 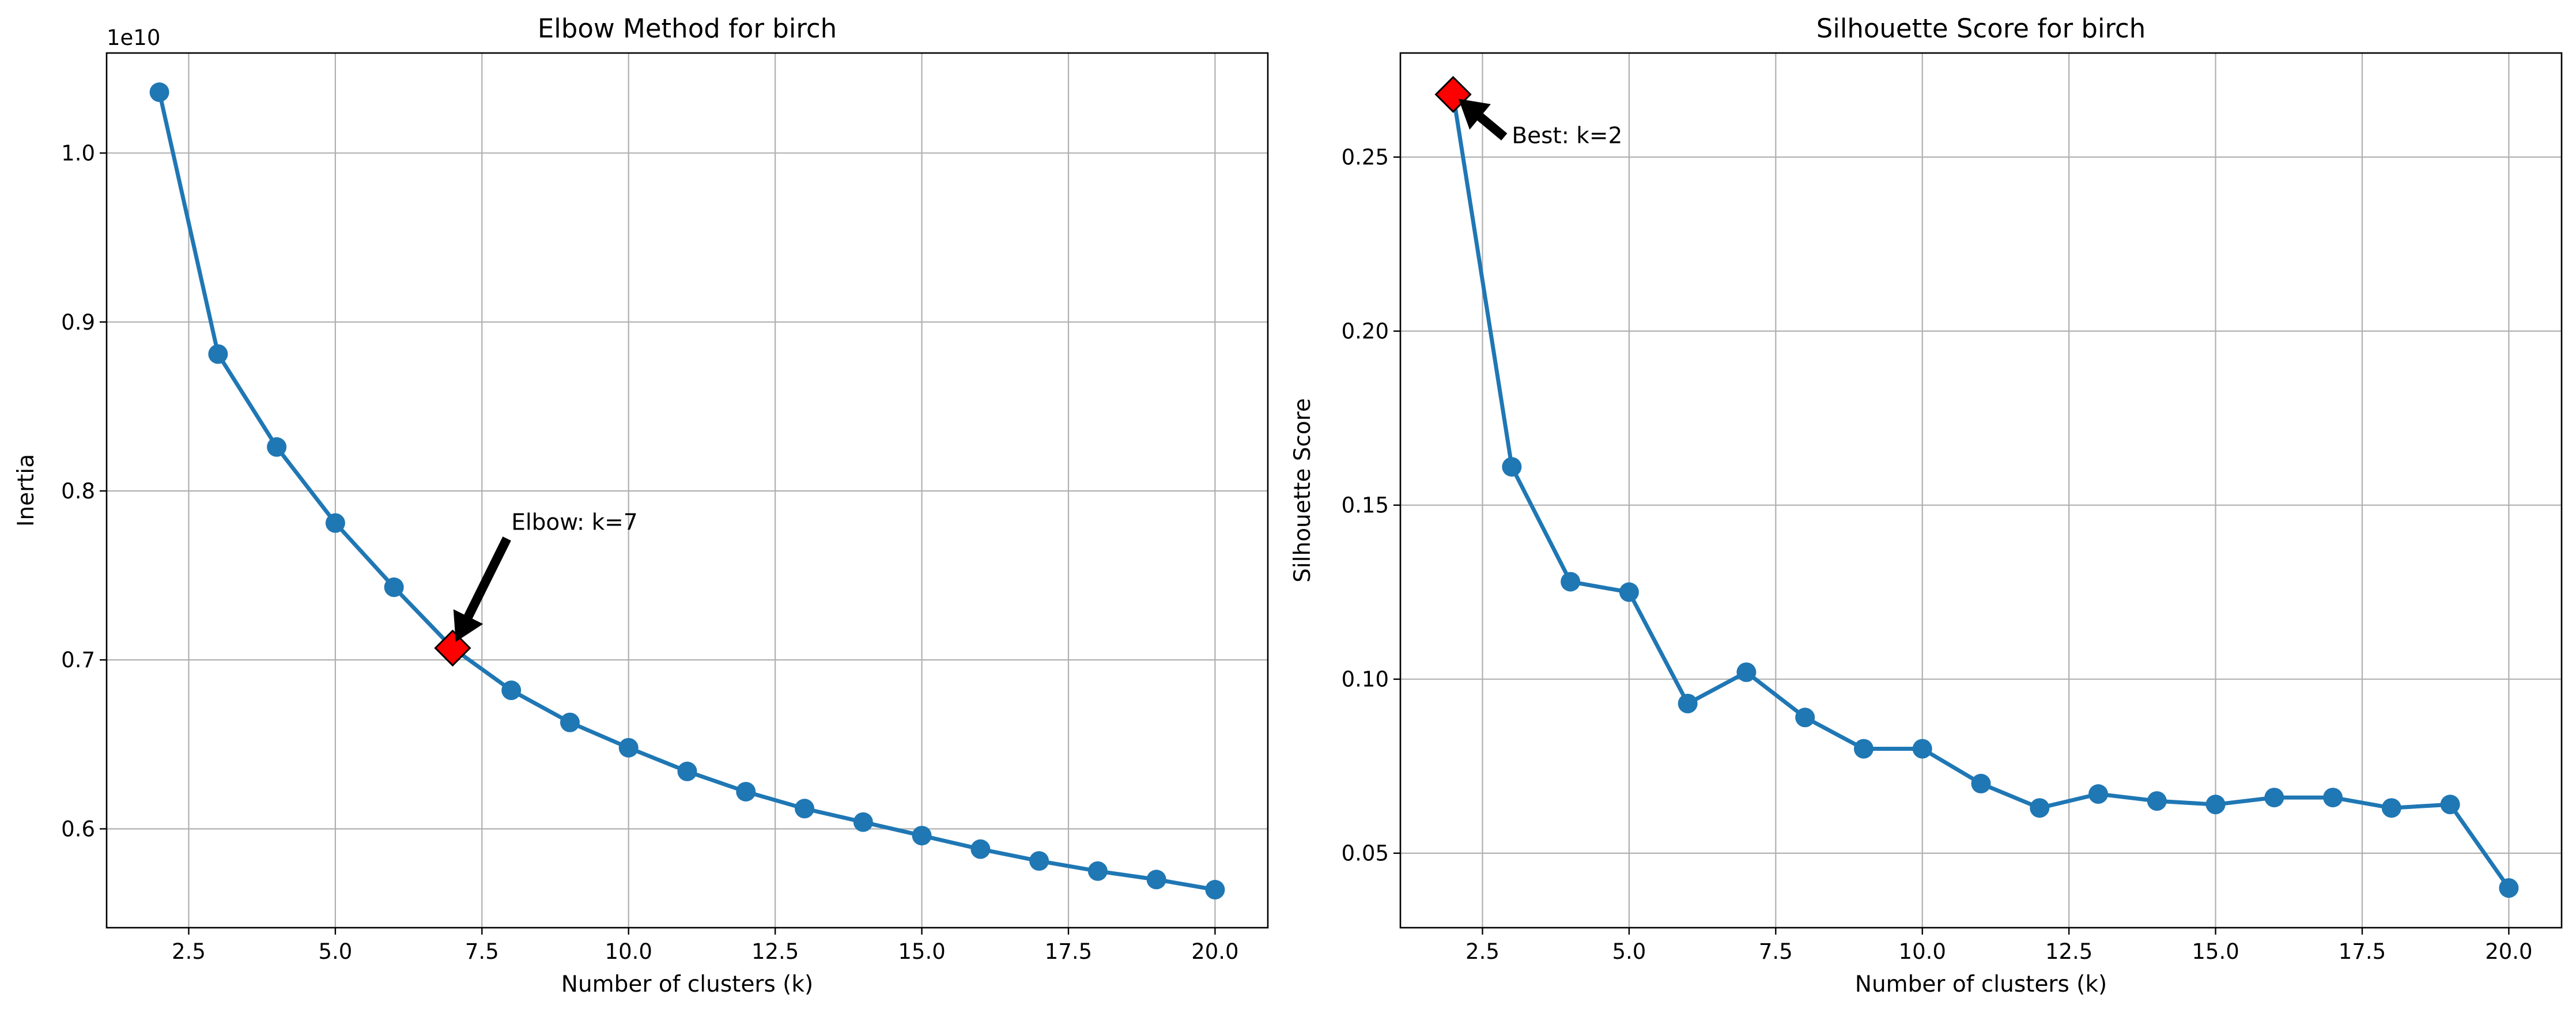 I want to click on elbow-y-tick-label: 0.9, so click(x=78, y=322).